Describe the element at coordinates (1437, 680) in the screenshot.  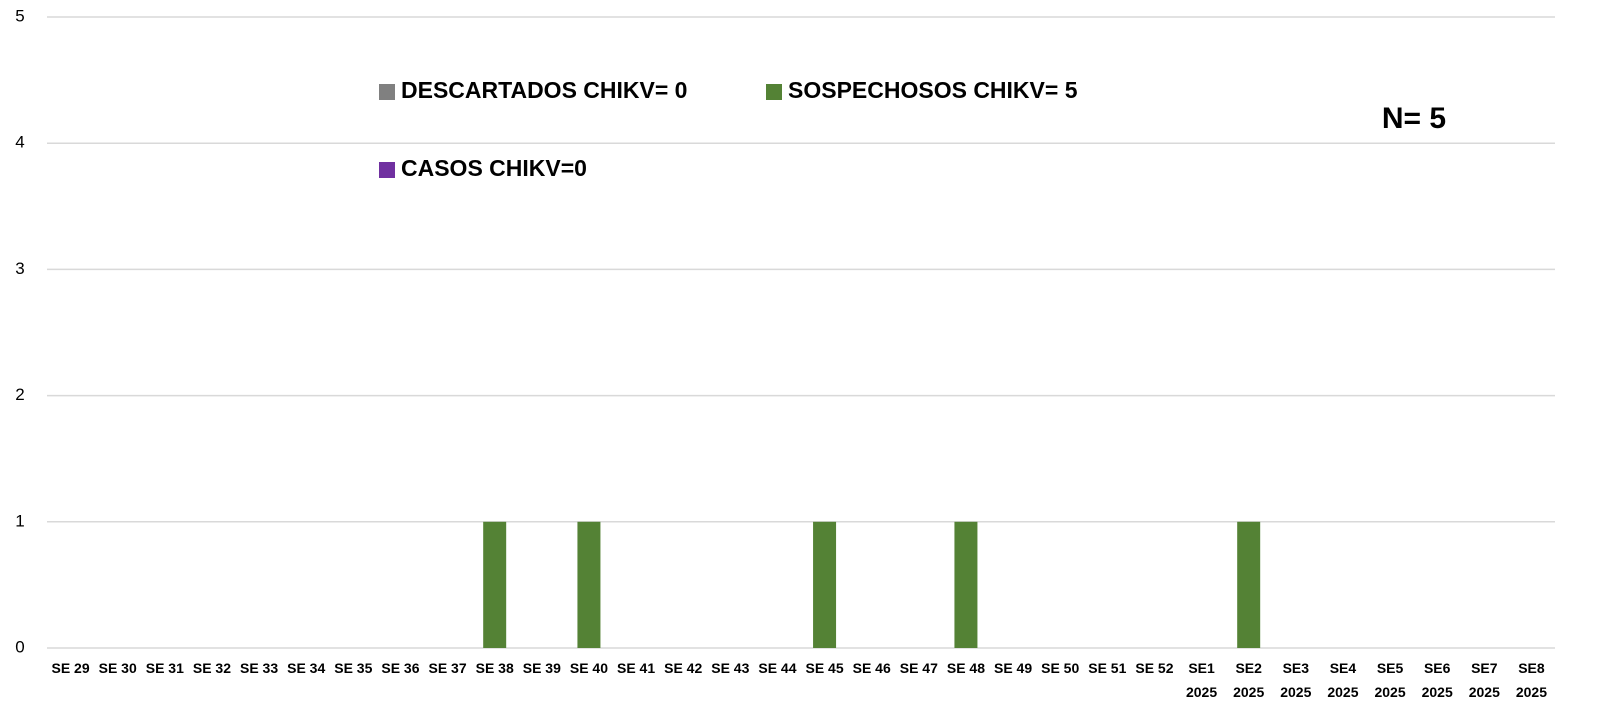
I see `x-tick-label: SE6 2025` at that location.